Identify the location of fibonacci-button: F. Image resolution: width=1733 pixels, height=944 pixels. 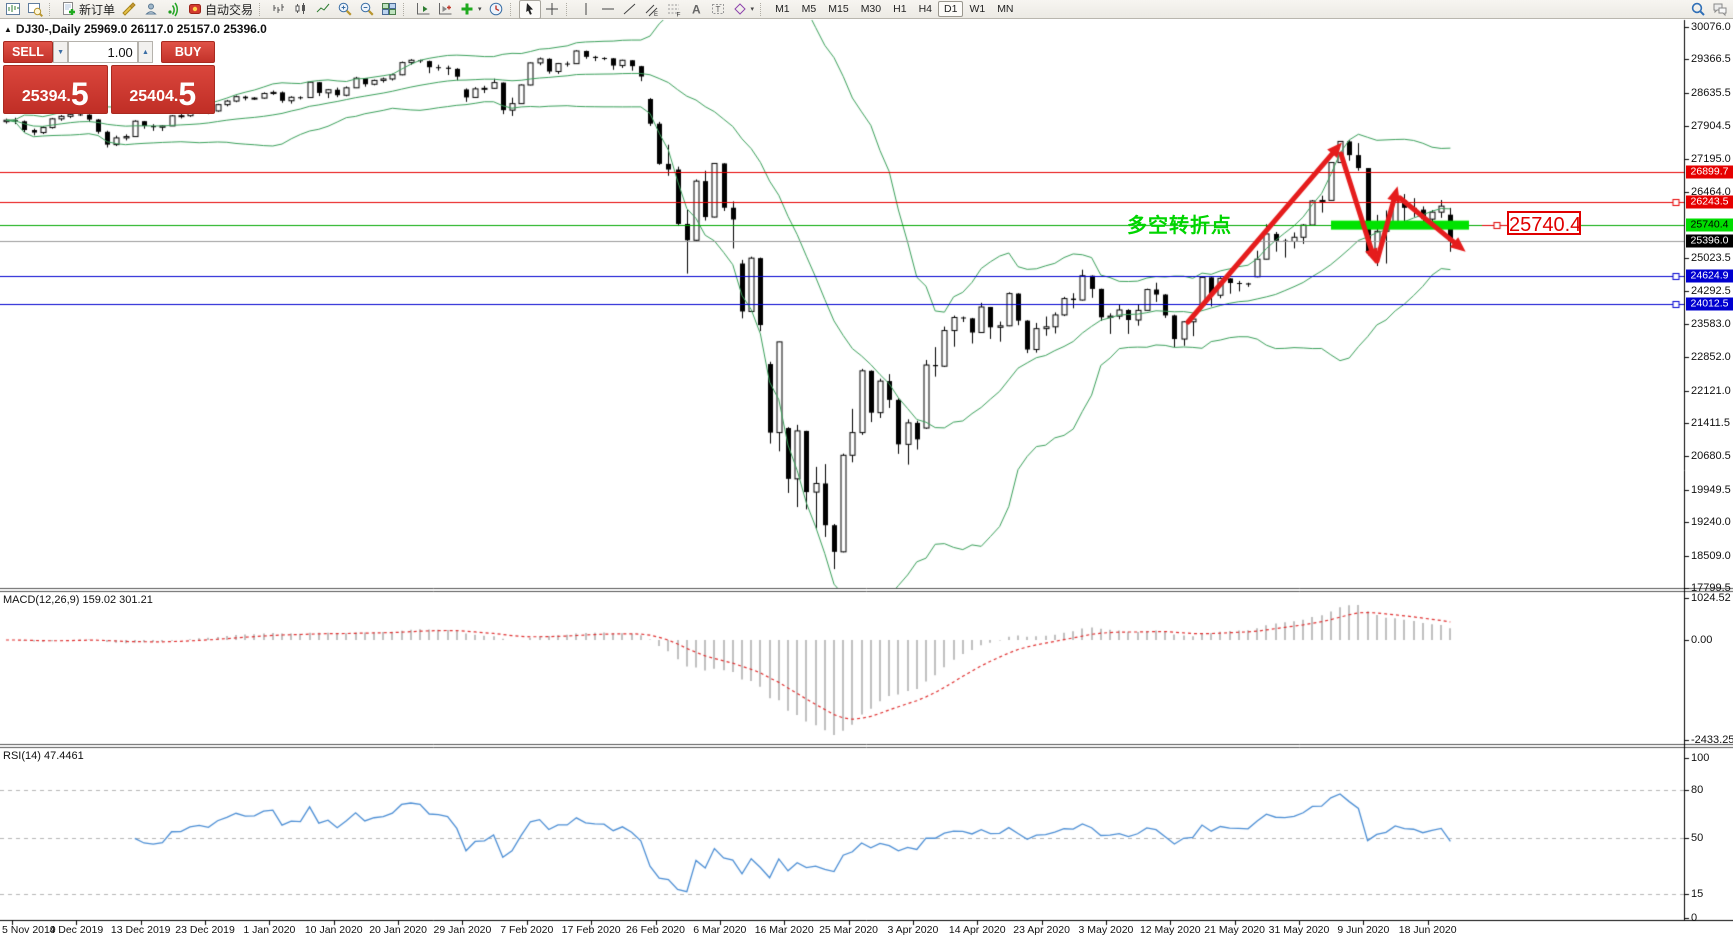
(674, 9).